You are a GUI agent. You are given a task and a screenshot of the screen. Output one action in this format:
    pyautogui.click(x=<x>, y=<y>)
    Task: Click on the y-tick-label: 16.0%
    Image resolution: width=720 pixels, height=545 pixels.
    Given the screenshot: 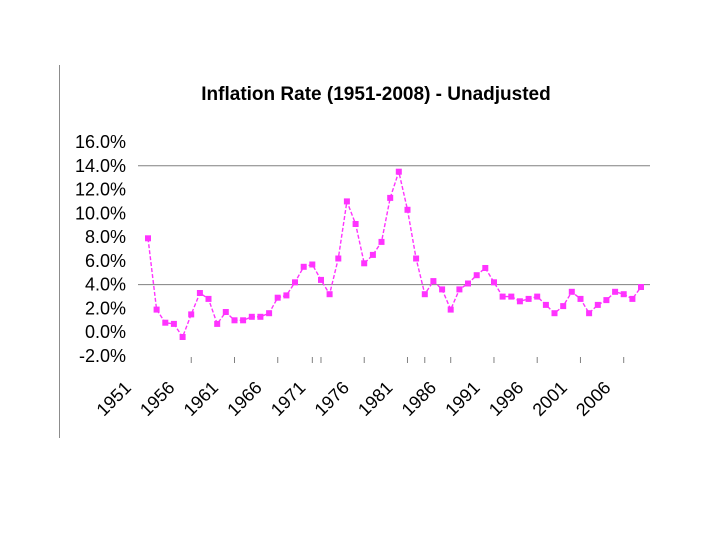 What is the action you would take?
    pyautogui.click(x=100, y=142)
    